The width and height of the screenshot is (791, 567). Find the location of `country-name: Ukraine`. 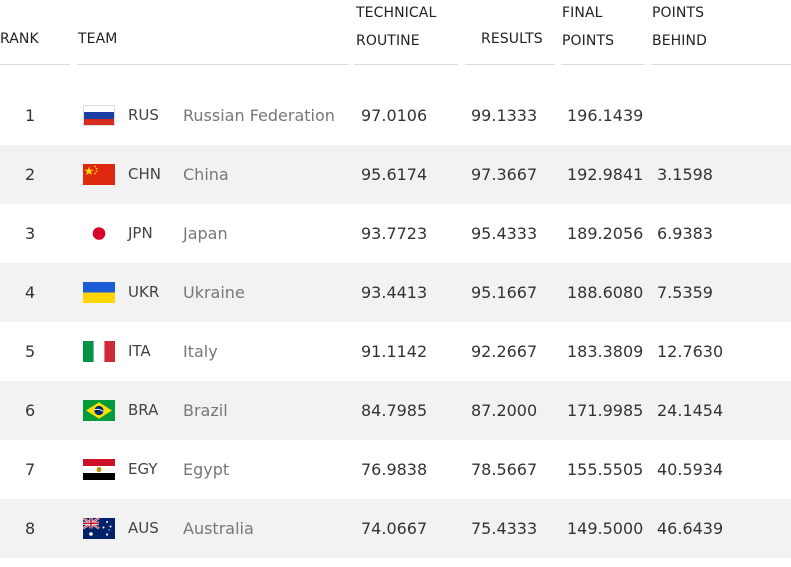

country-name: Ukraine is located at coordinates (214, 292).